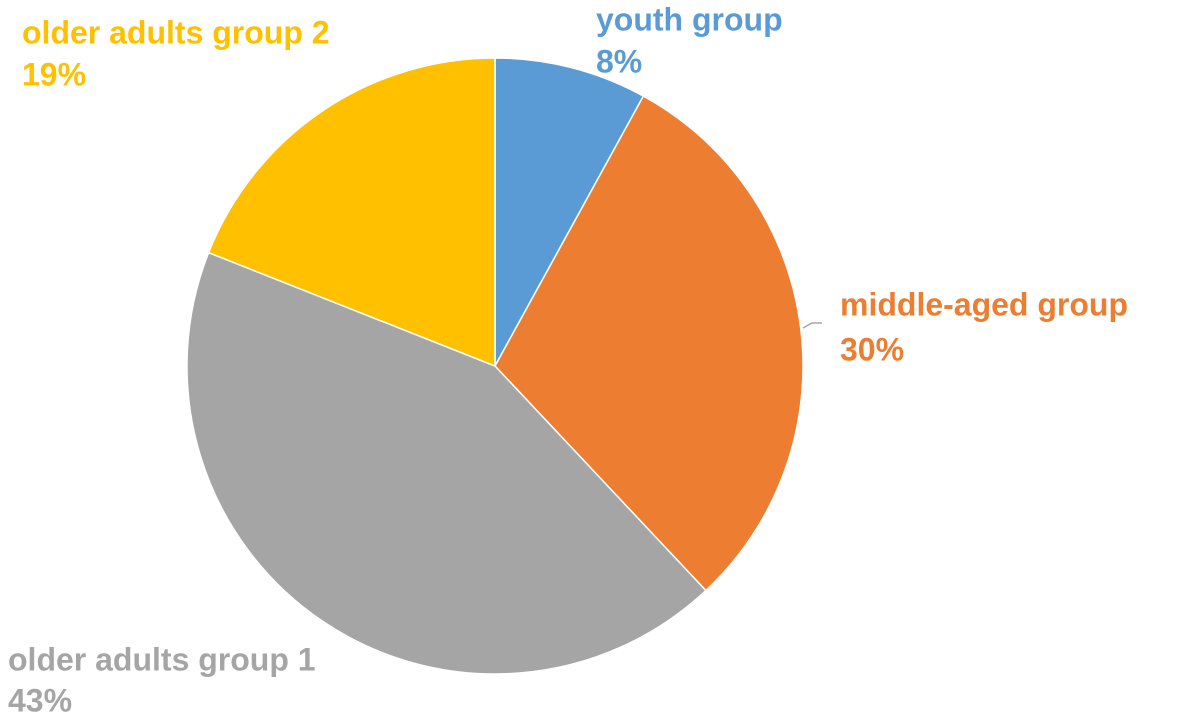 Image resolution: width=1180 pixels, height=722 pixels. What do you see at coordinates (984, 304) in the screenshot?
I see `slice-label: middle-aged group` at bounding box center [984, 304].